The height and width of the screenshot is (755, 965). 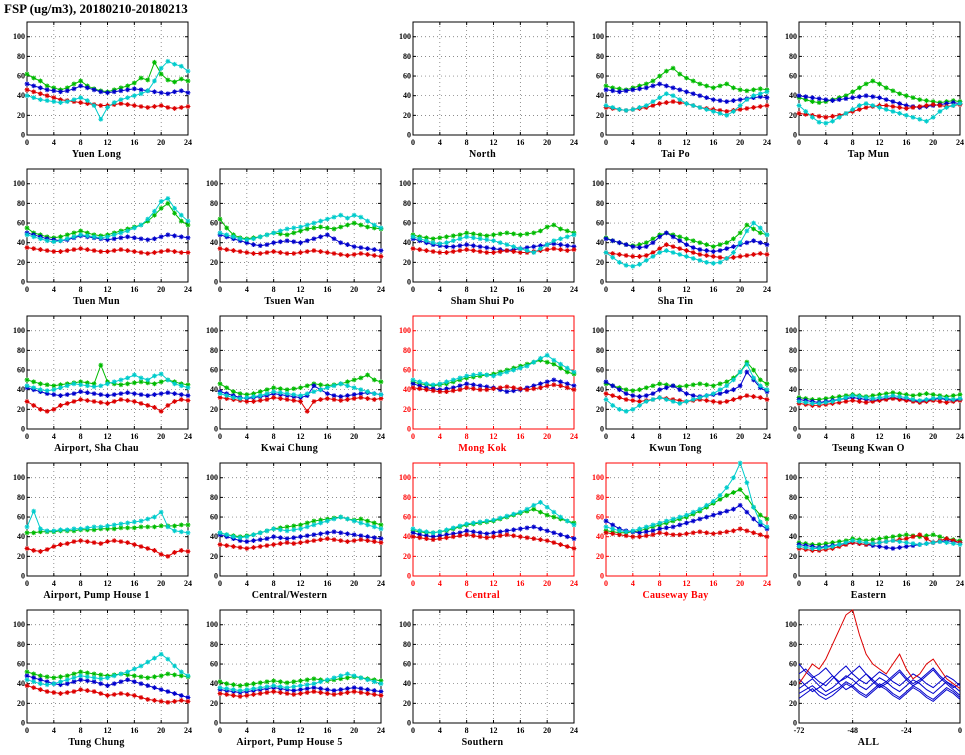 I want to click on chart-southern: 0 20 40 60 80 100 0 4 8 12 16 20 24 Southern, so click(x=482, y=678).